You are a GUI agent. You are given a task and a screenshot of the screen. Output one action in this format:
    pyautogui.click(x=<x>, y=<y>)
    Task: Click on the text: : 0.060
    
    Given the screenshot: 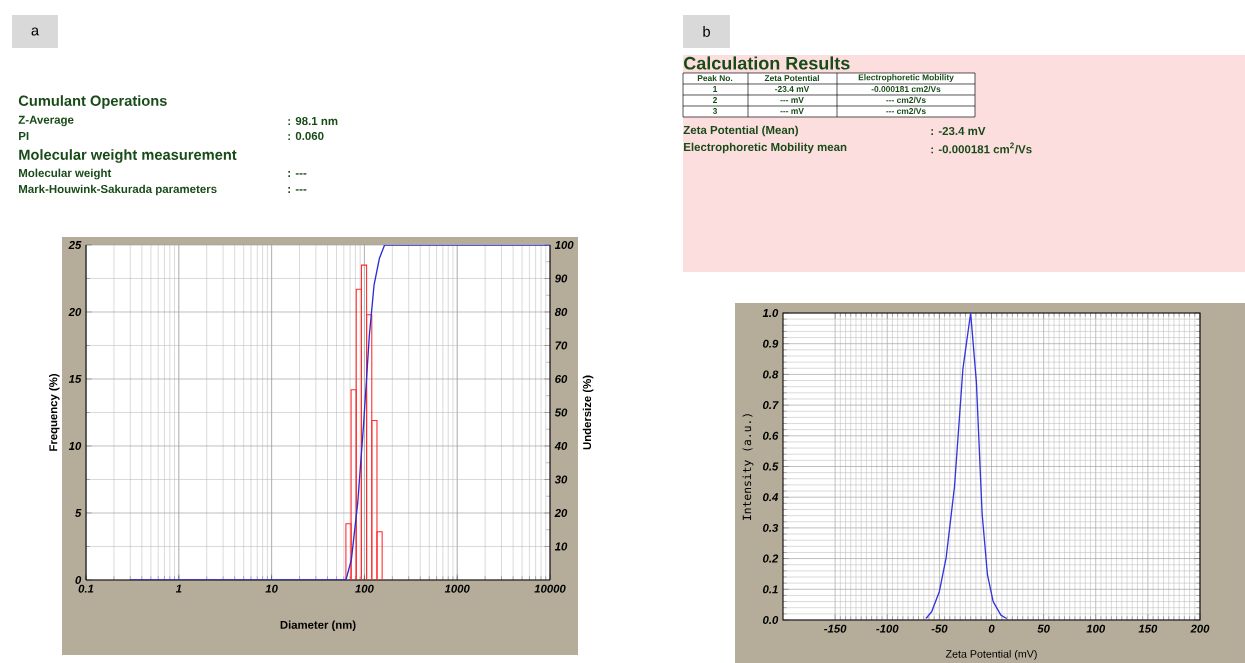 What is the action you would take?
    pyautogui.click(x=306, y=136)
    